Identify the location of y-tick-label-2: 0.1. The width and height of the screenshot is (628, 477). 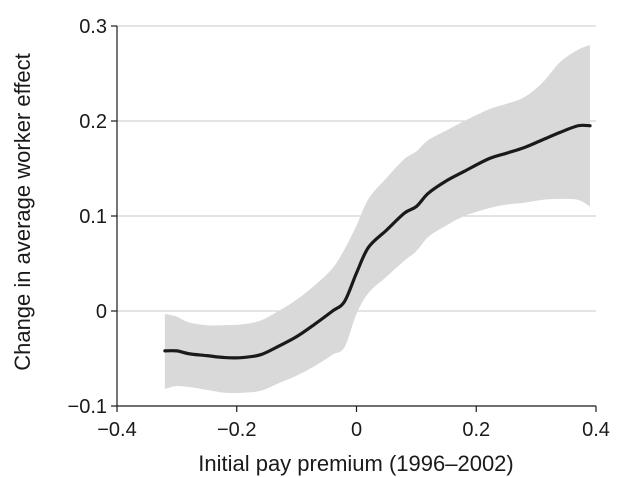
(93, 217).